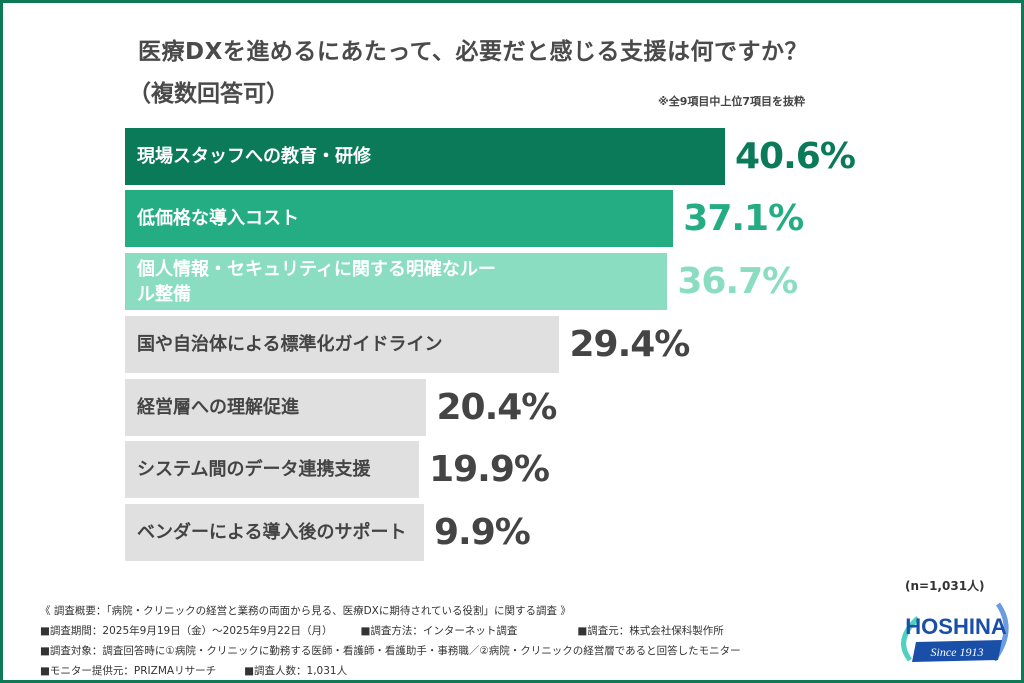 The height and width of the screenshot is (683, 1024). I want to click on bar: 国や自治体による標準化ガイドライン, so click(342, 344).